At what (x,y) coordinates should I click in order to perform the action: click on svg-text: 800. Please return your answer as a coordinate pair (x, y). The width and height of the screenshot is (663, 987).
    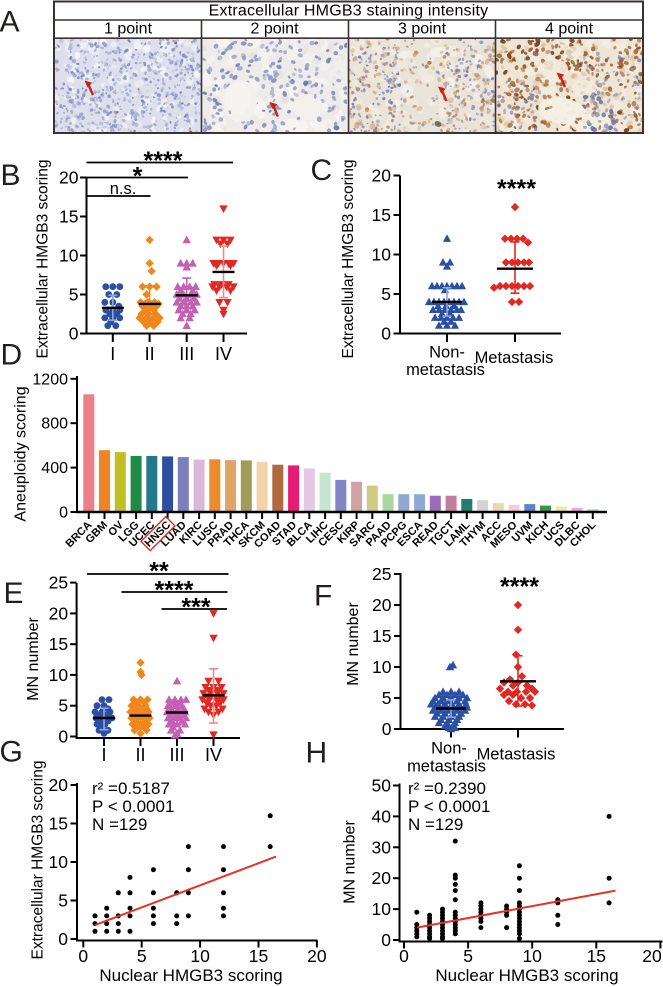
    Looking at the image, I should click on (54, 424).